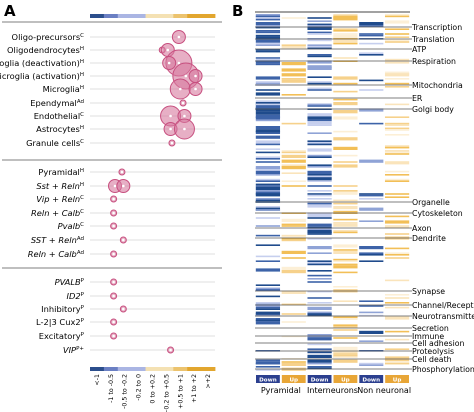 The image size is (474, 412). Describe the element at coordinates (433, 351) in the screenshot. I see `category-label: Proteolysis` at that location.